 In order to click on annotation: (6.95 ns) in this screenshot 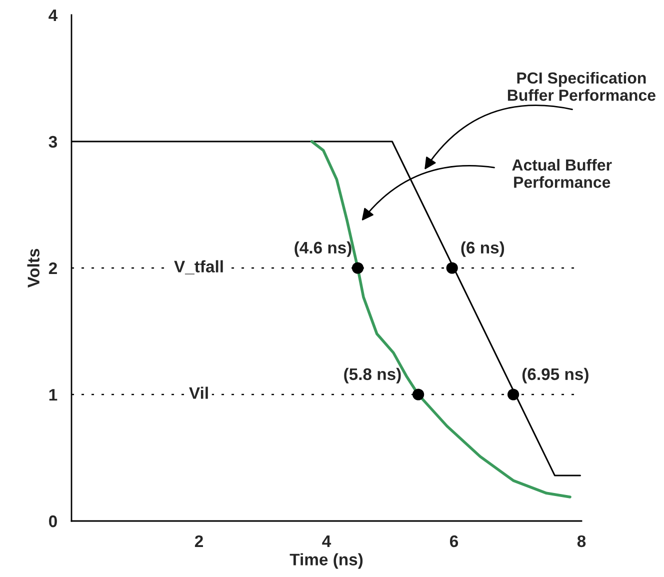, I will do `click(555, 376)`.